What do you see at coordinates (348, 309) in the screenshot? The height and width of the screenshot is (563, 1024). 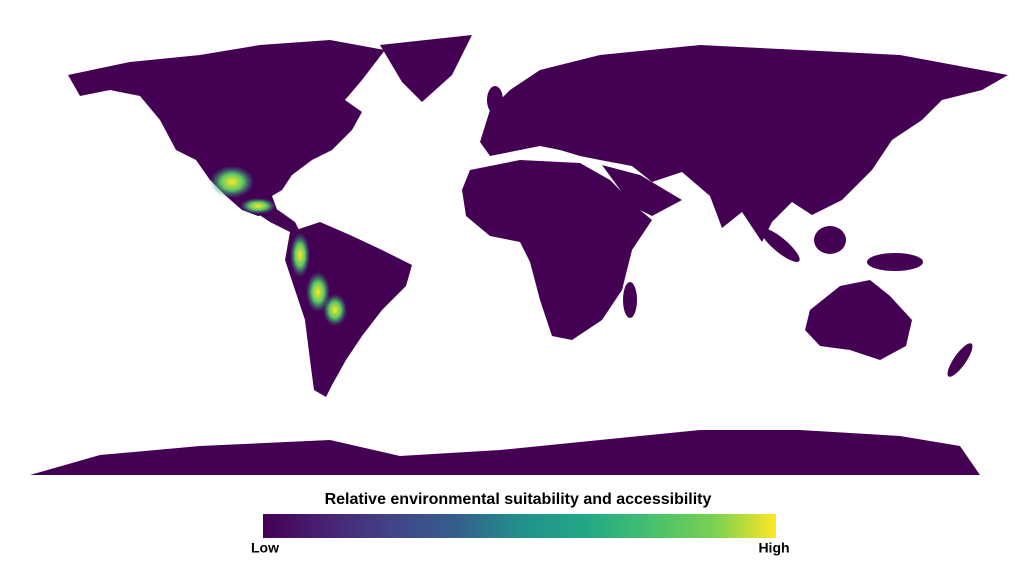 I see `south-america` at bounding box center [348, 309].